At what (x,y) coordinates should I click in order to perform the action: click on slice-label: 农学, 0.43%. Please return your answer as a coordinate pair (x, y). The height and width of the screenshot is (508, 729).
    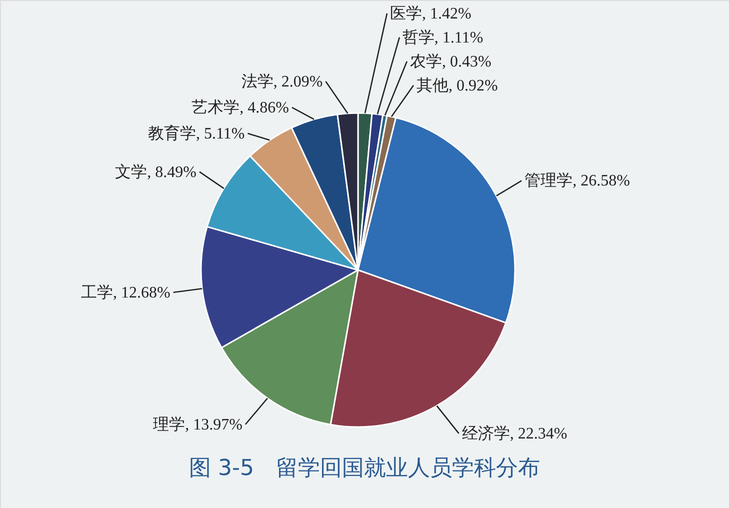
    Looking at the image, I should click on (451, 61).